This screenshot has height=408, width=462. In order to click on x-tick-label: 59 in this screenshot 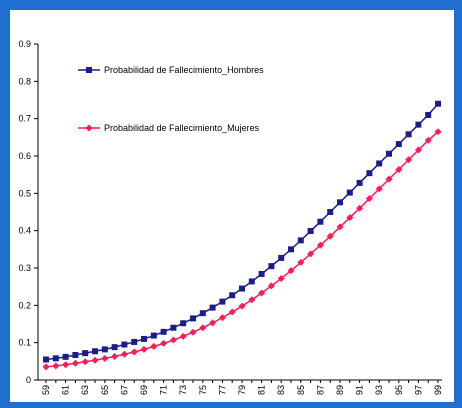, I will do `click(46, 390)`.